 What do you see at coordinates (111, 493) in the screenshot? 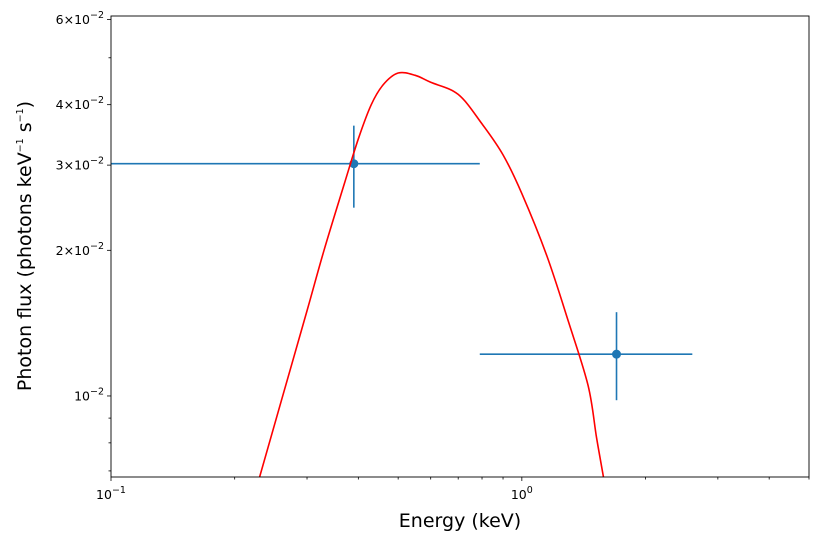
I see `x-tick-label: 10⁻¹` at bounding box center [111, 493].